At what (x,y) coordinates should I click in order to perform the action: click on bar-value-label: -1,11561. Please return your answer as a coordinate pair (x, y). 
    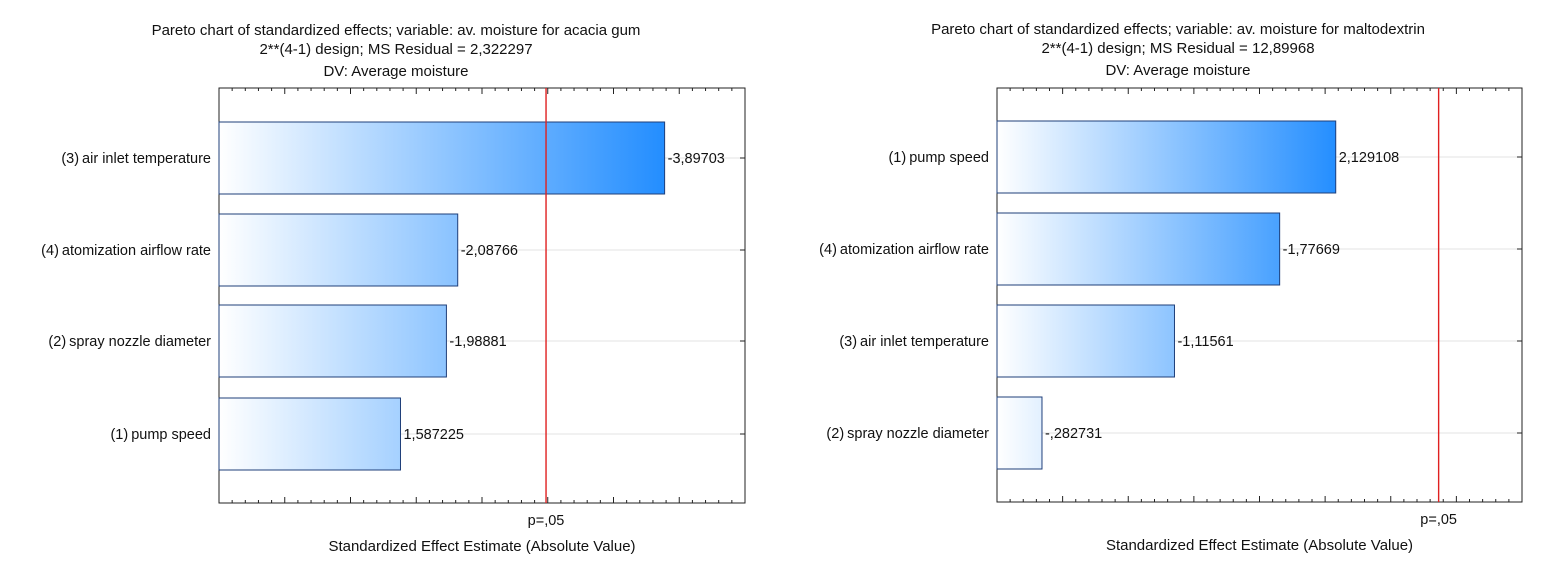
    Looking at the image, I should click on (1205, 342).